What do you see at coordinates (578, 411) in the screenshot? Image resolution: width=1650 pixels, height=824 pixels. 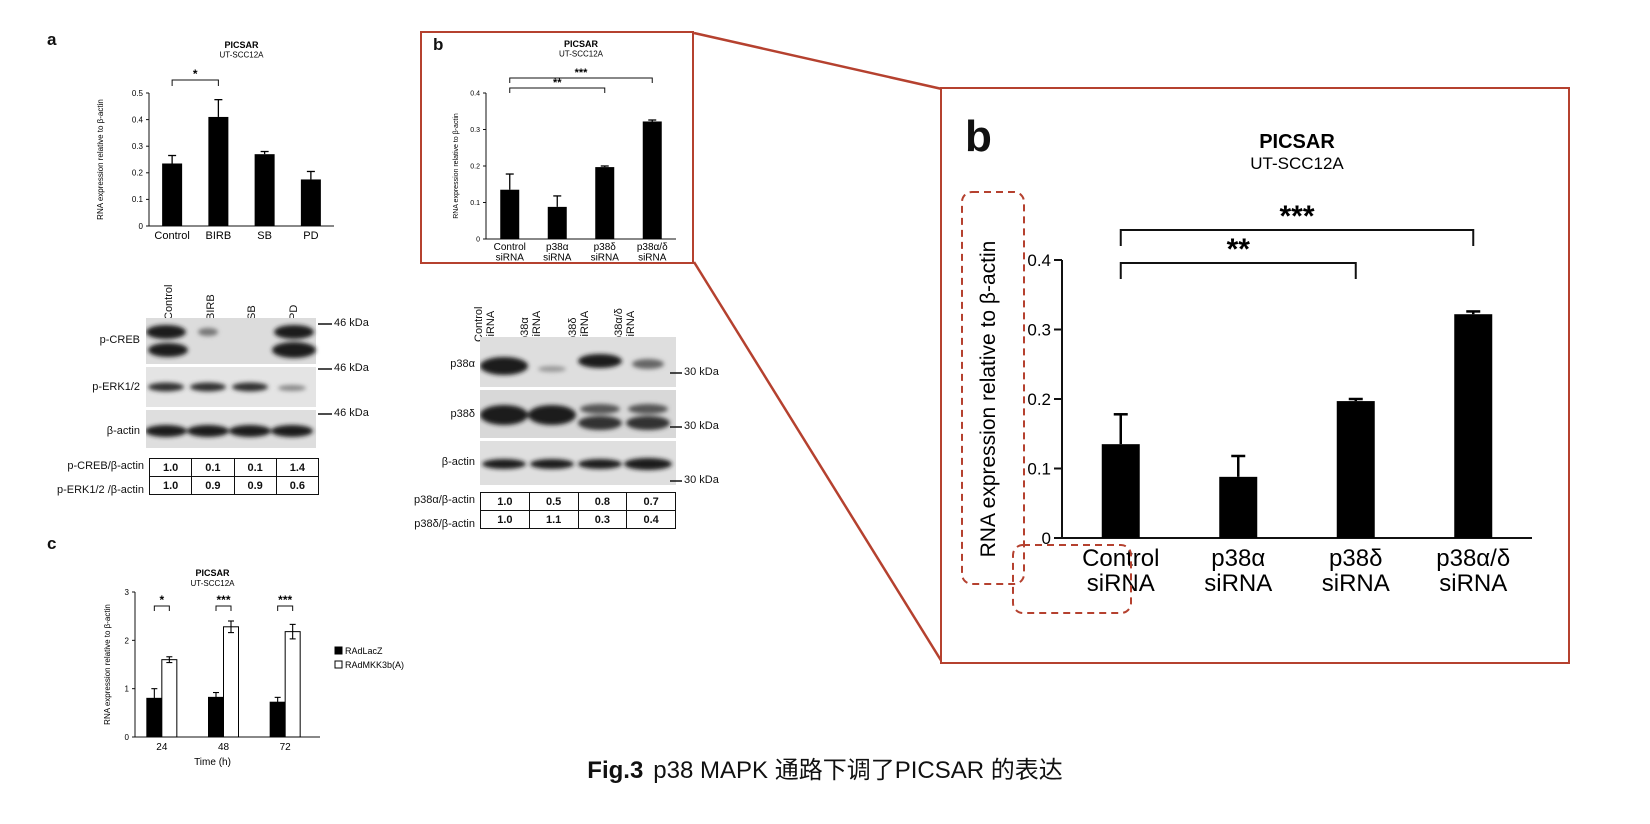 I see `blot-b-image` at bounding box center [578, 411].